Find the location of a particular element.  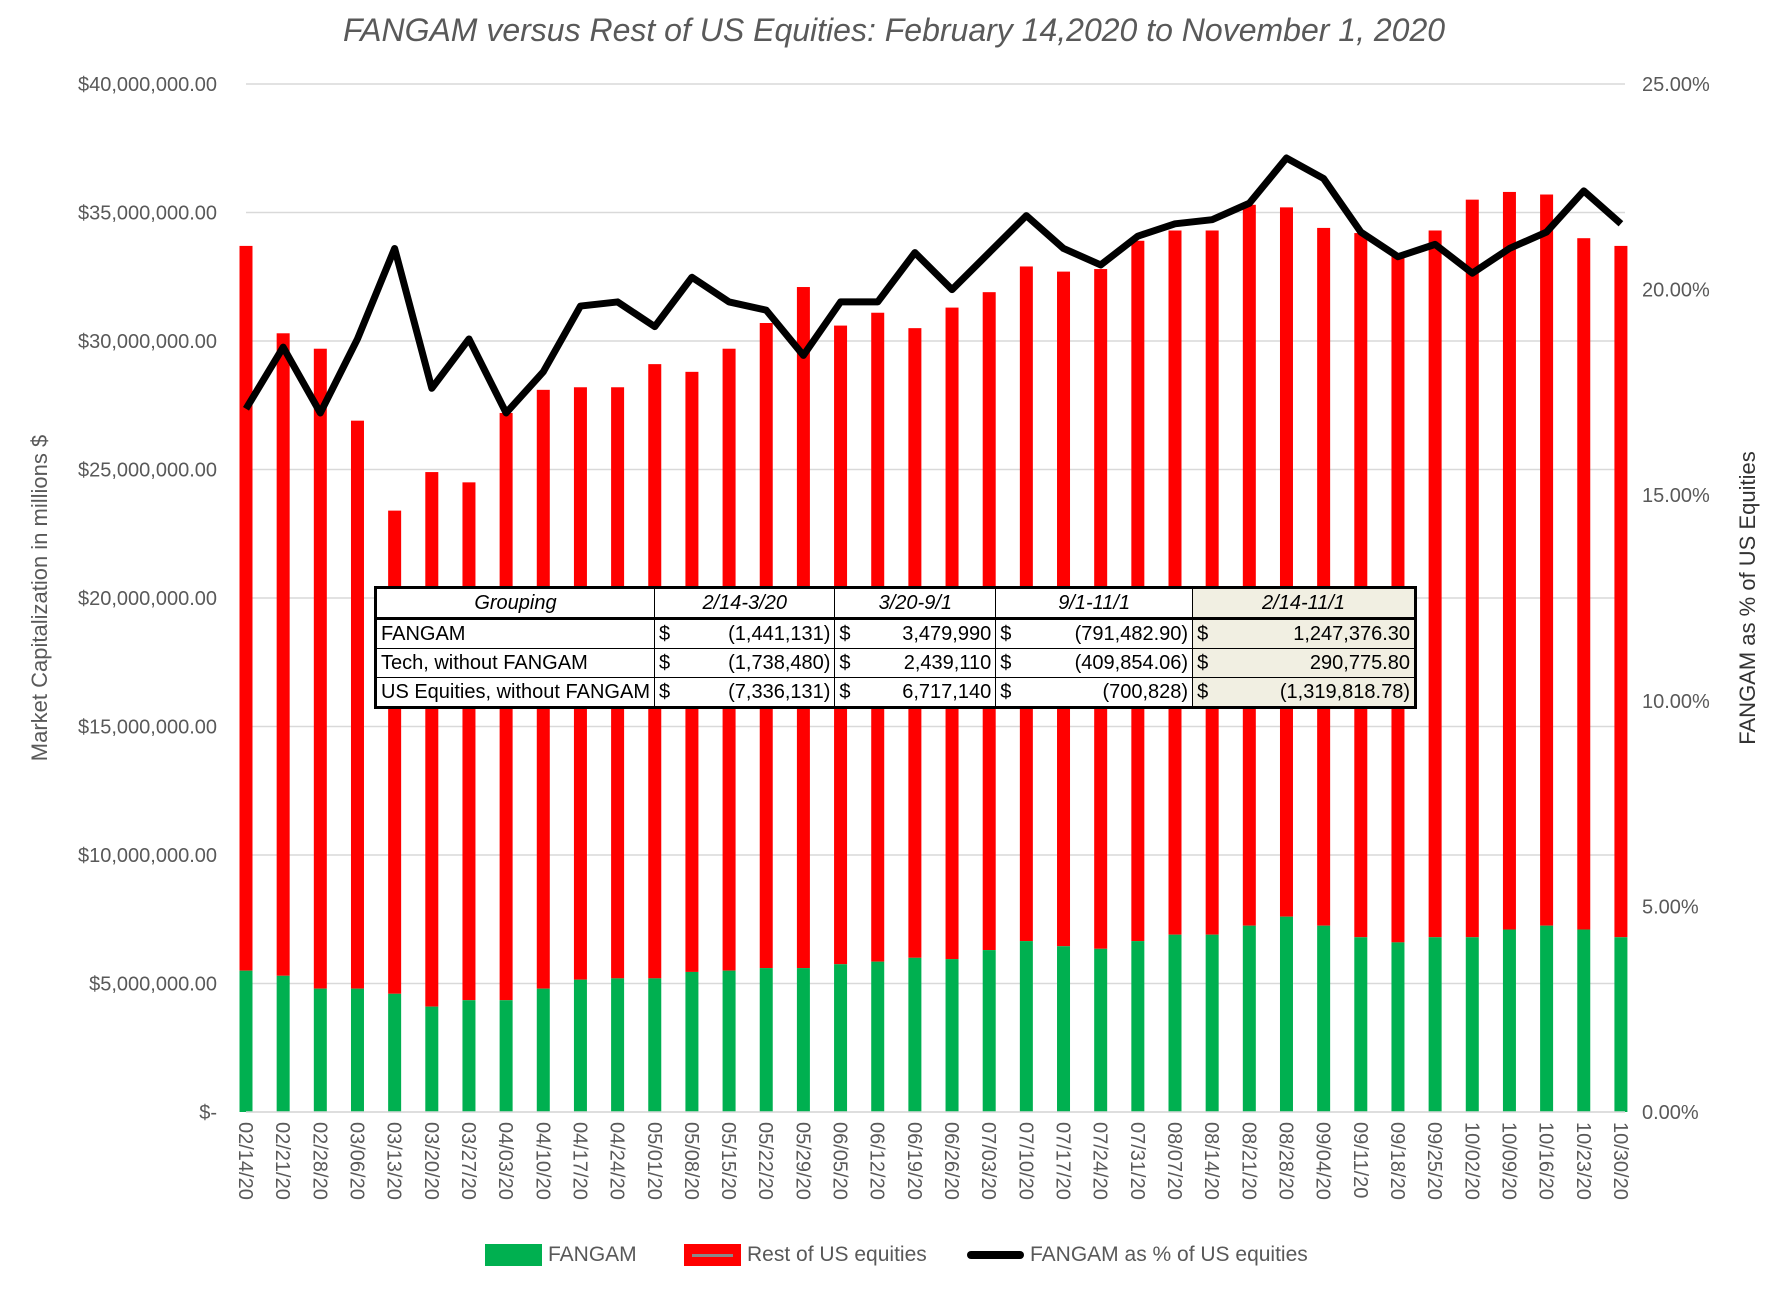

y-tick-label: $15,000,000.00 is located at coordinates (147, 728).